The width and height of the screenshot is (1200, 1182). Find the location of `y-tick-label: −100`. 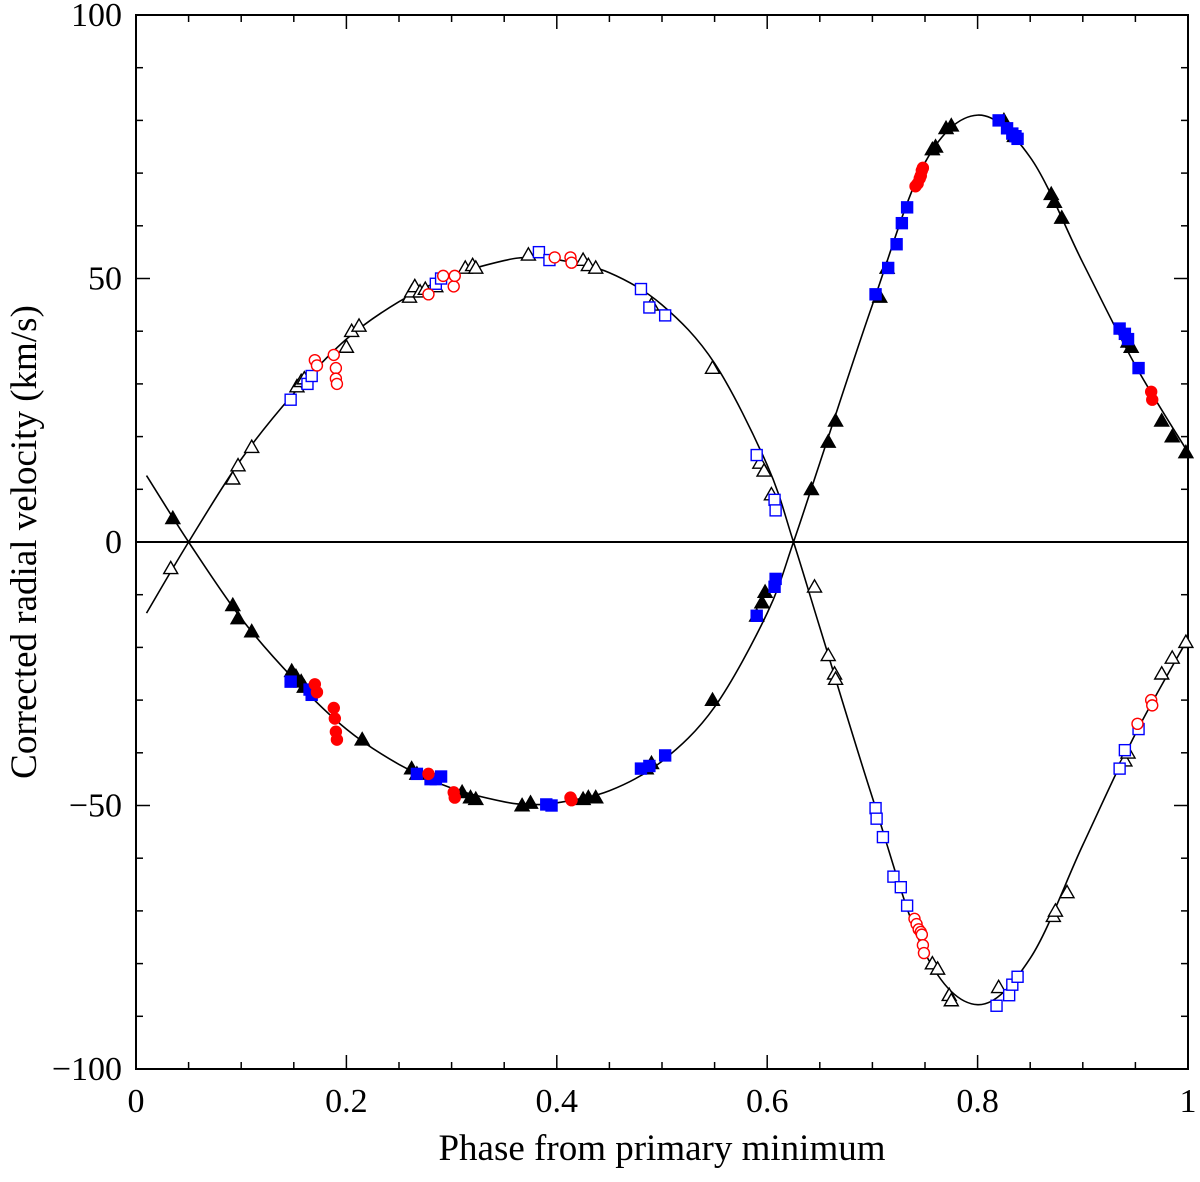

y-tick-label: −100 is located at coordinates (87, 1069).